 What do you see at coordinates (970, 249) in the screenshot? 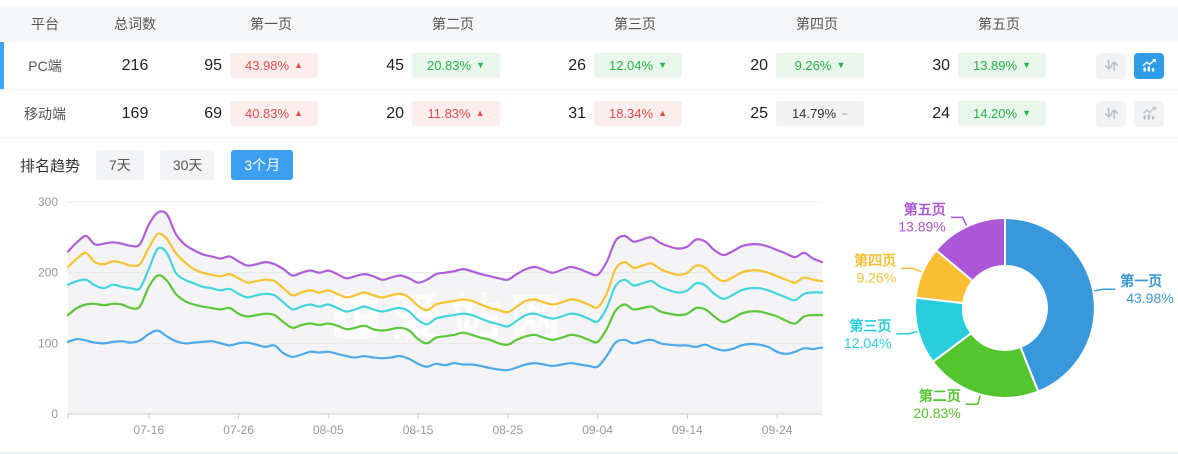
I see `donut-slice-第五页` at bounding box center [970, 249].